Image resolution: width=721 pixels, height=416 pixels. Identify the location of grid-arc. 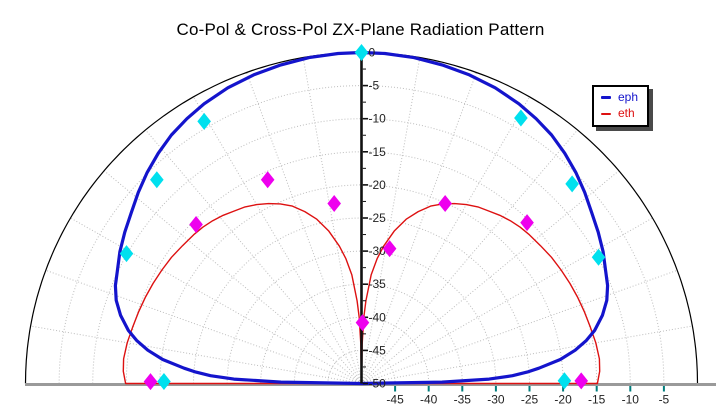
(361, 317).